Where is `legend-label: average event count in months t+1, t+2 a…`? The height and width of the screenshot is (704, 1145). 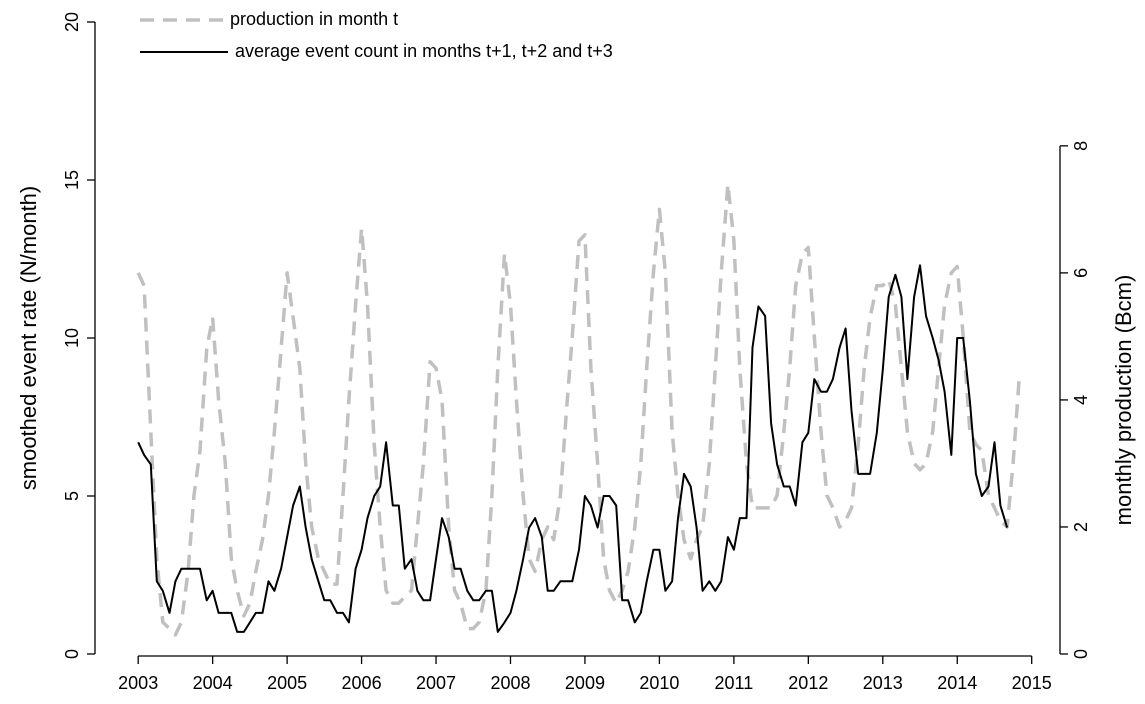 legend-label: average event count in months t+1, t+2 a… is located at coordinates (421, 51).